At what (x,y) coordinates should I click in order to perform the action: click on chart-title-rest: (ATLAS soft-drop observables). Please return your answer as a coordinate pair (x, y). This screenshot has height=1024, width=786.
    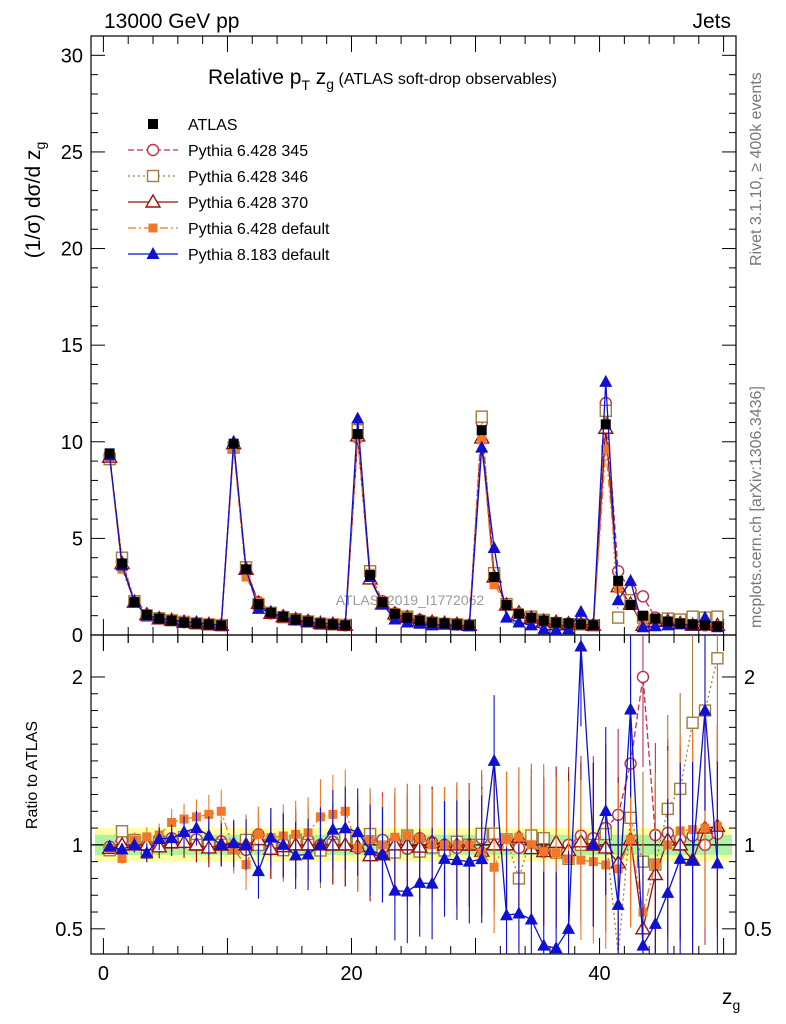
    Looking at the image, I should click on (445, 79).